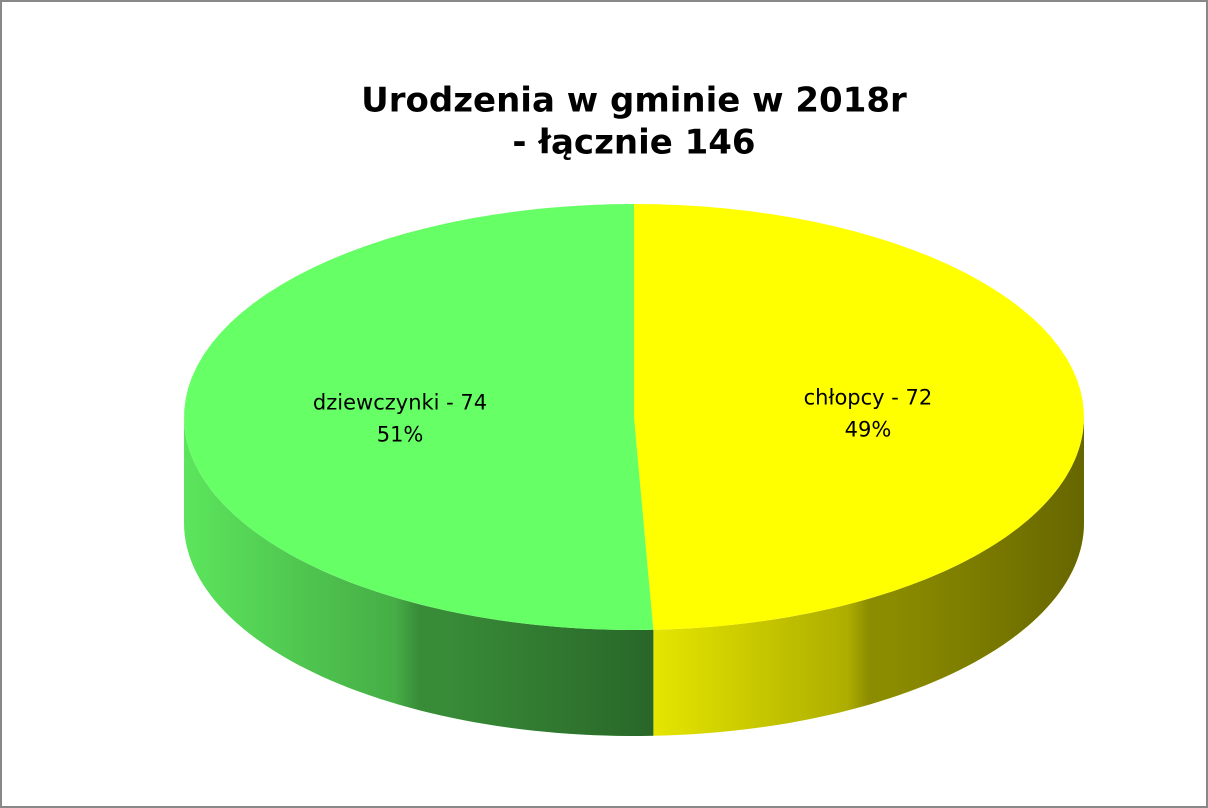 Image resolution: width=1208 pixels, height=808 pixels. I want to click on slice-side-shade, so click(868, 576).